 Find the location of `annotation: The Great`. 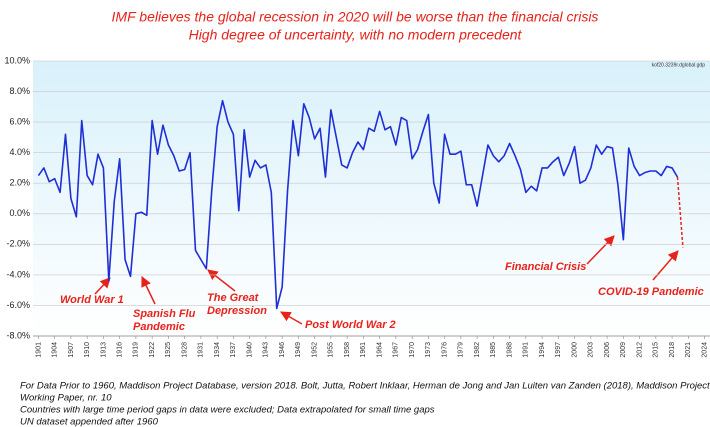

annotation: The Great is located at coordinates (233, 298).